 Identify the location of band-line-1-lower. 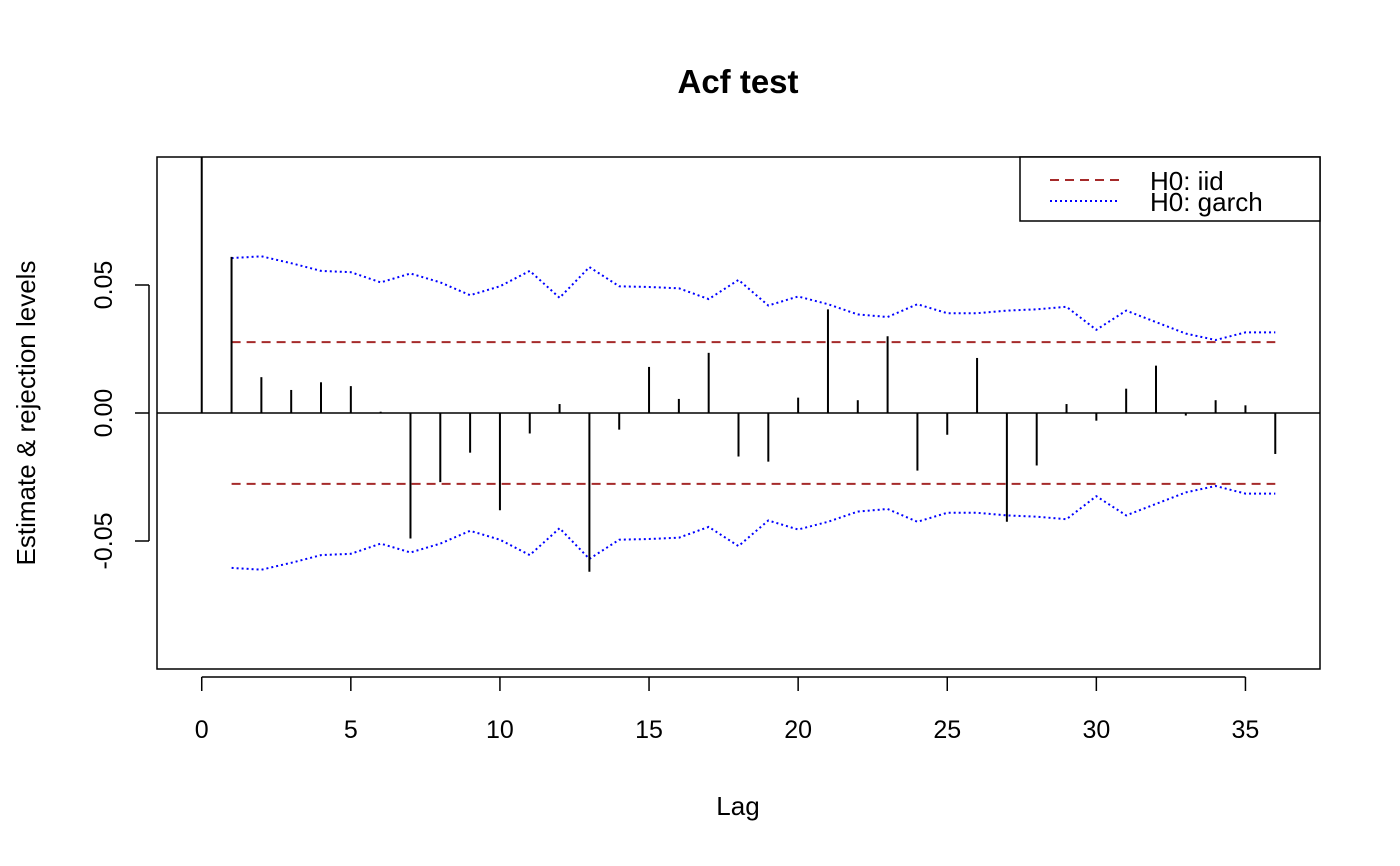
(753, 527).